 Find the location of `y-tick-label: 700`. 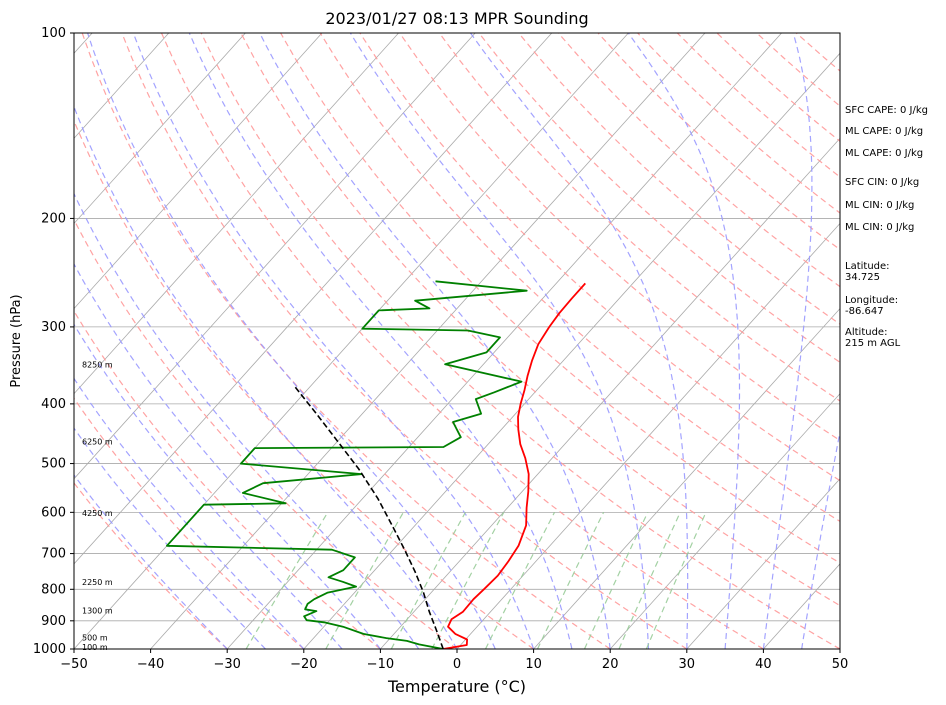

y-tick-label: 700 is located at coordinates (53, 554).